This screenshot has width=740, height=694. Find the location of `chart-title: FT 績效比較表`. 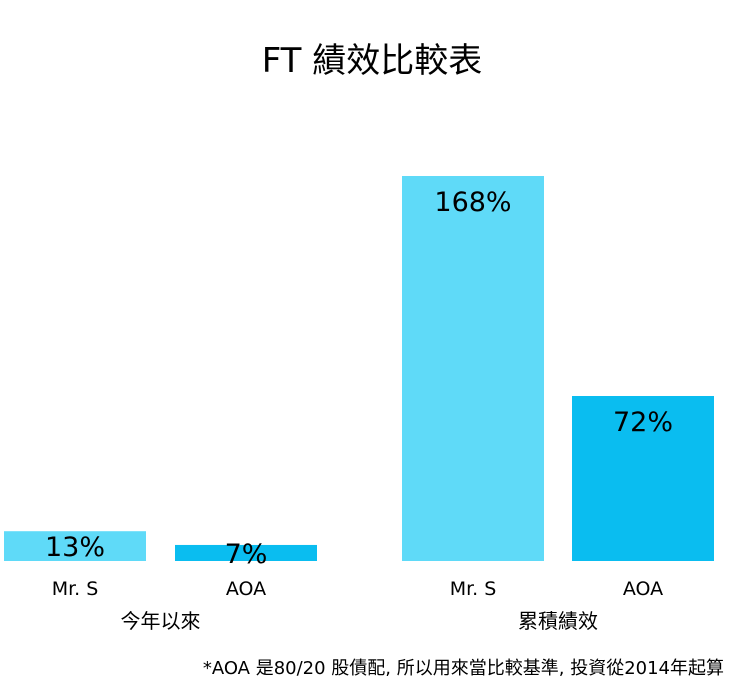

chart-title: FT 績效比較表 is located at coordinates (372, 61).